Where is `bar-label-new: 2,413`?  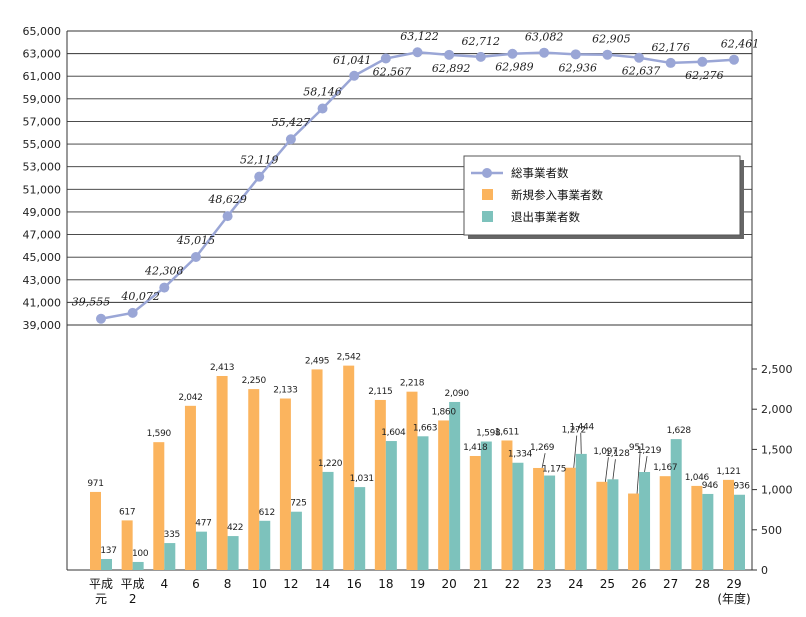 bar-label-new: 2,413 is located at coordinates (222, 368).